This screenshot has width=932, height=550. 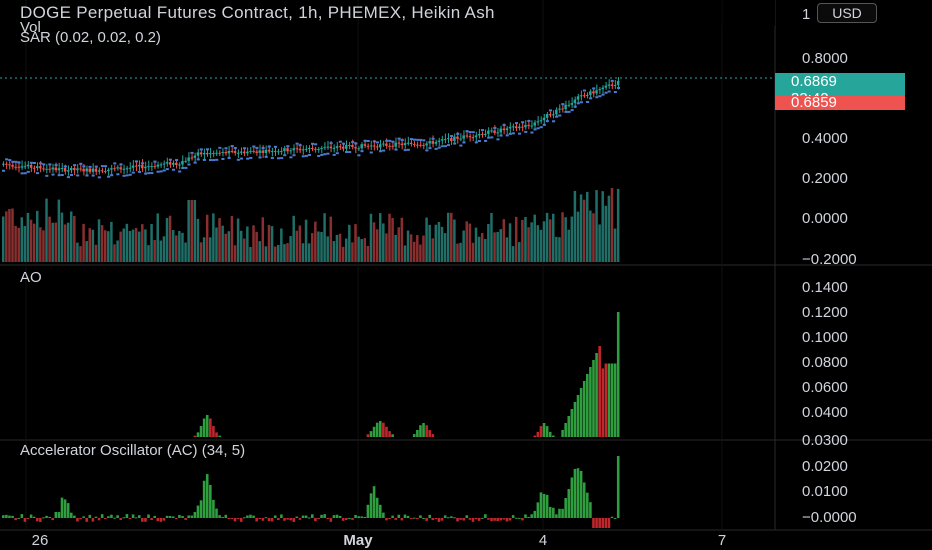 I want to click on ao-label: AO, so click(x=31, y=277).